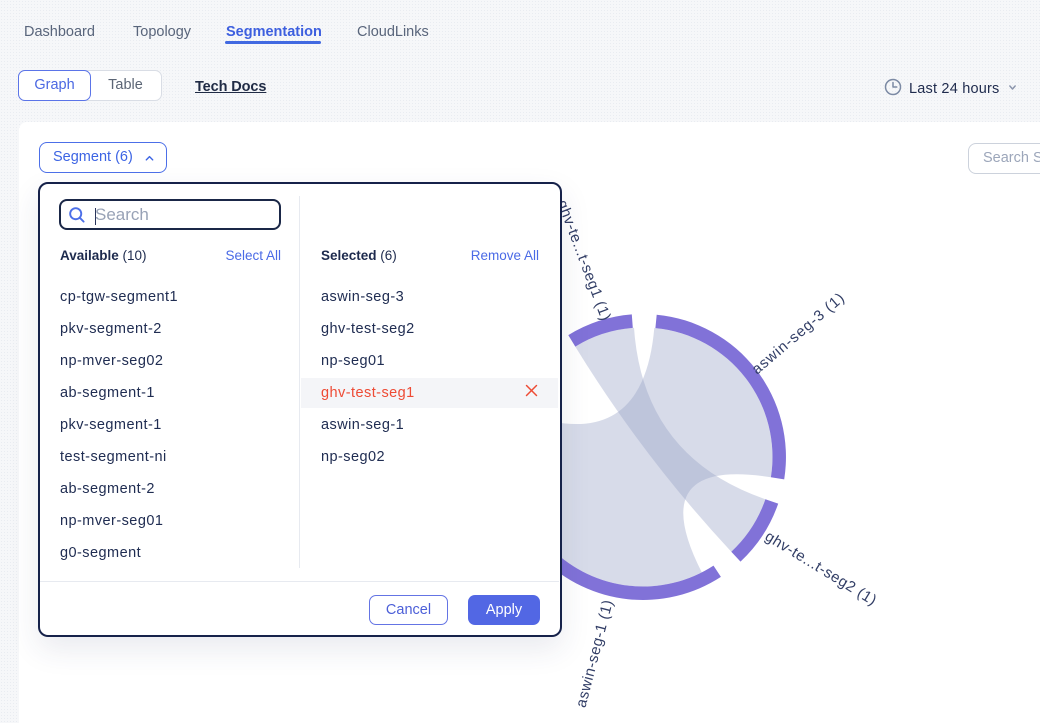  I want to click on svg-text: aswin-seg-1 (1), so click(595, 654).